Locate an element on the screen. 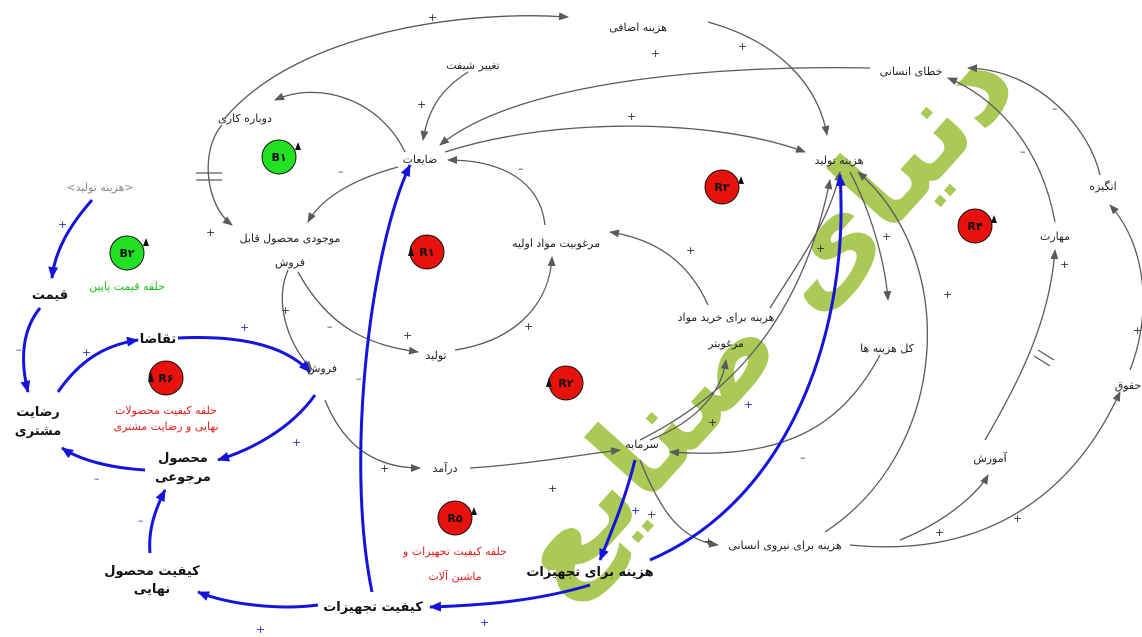 This screenshot has width=1142, height=637. link-training-skill is located at coordinates (1021, 345).